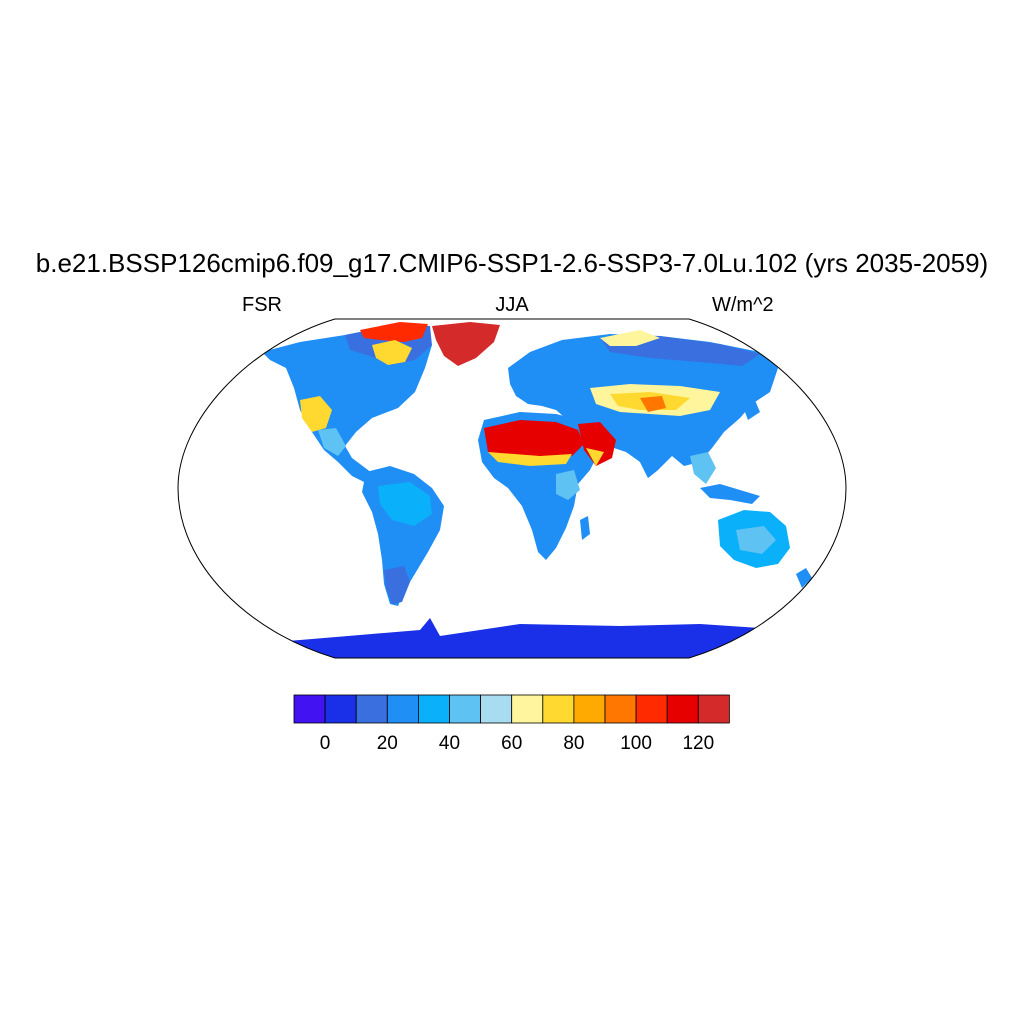  I want to click on sahara-desert, so click(534, 439).